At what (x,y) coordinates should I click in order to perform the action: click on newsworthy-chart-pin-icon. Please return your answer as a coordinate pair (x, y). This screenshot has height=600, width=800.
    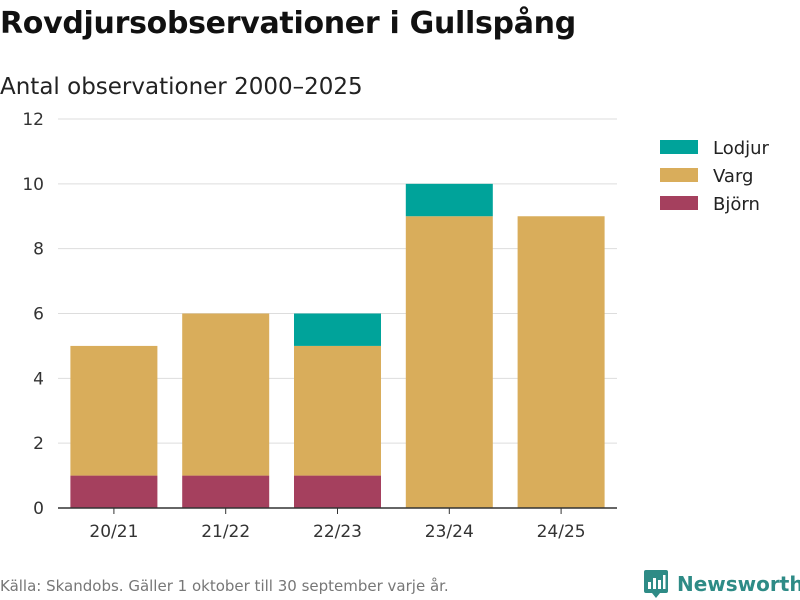
    Looking at the image, I should click on (656, 584).